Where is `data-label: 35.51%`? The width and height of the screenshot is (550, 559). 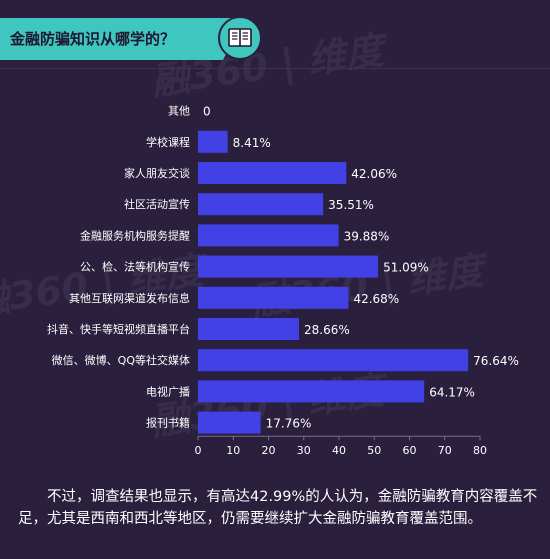
data-label: 35.51% is located at coordinates (351, 205).